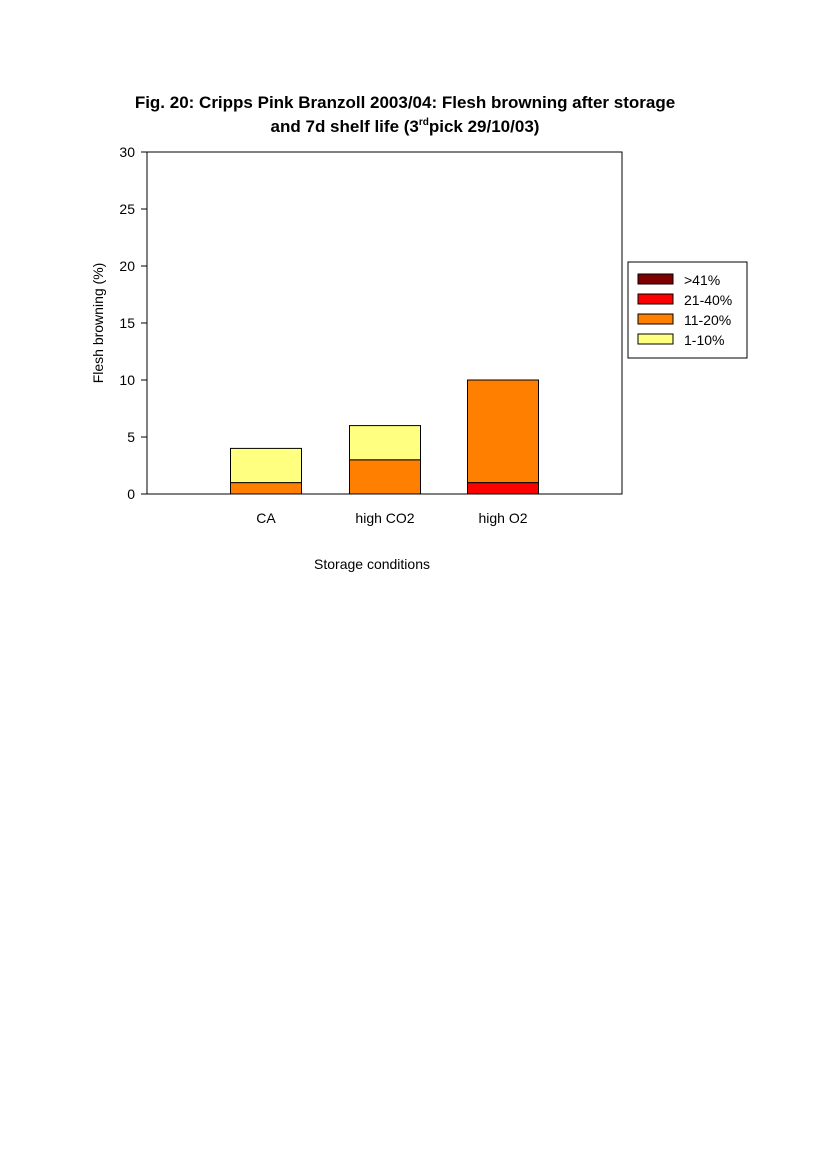 Image resolution: width=826 pixels, height=1169 pixels. Describe the element at coordinates (405, 102) in the screenshot. I see `chart-title-line1: Fig. 20: Cripps Pink Branzoll 2003/04` at that location.